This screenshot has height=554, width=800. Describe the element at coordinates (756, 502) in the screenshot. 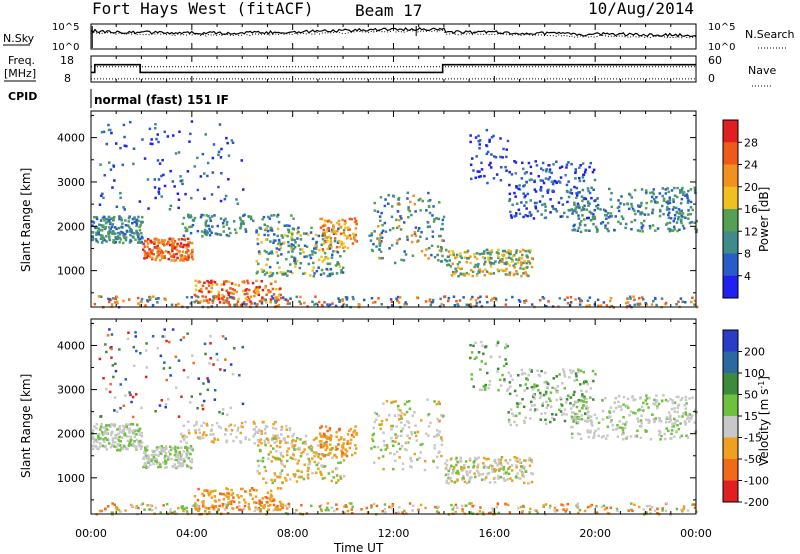

I see `colorbar-tick-label: -200` at that location.